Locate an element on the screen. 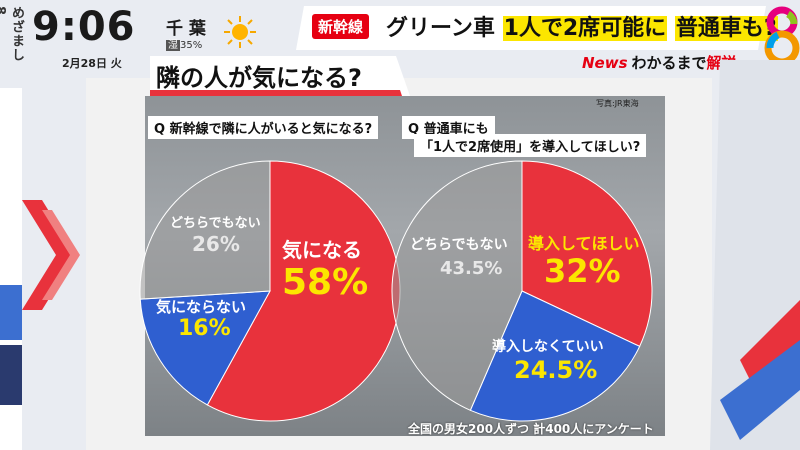 This screenshot has width=800, height=450. slice-label-kininaru: 気になる is located at coordinates (322, 250).